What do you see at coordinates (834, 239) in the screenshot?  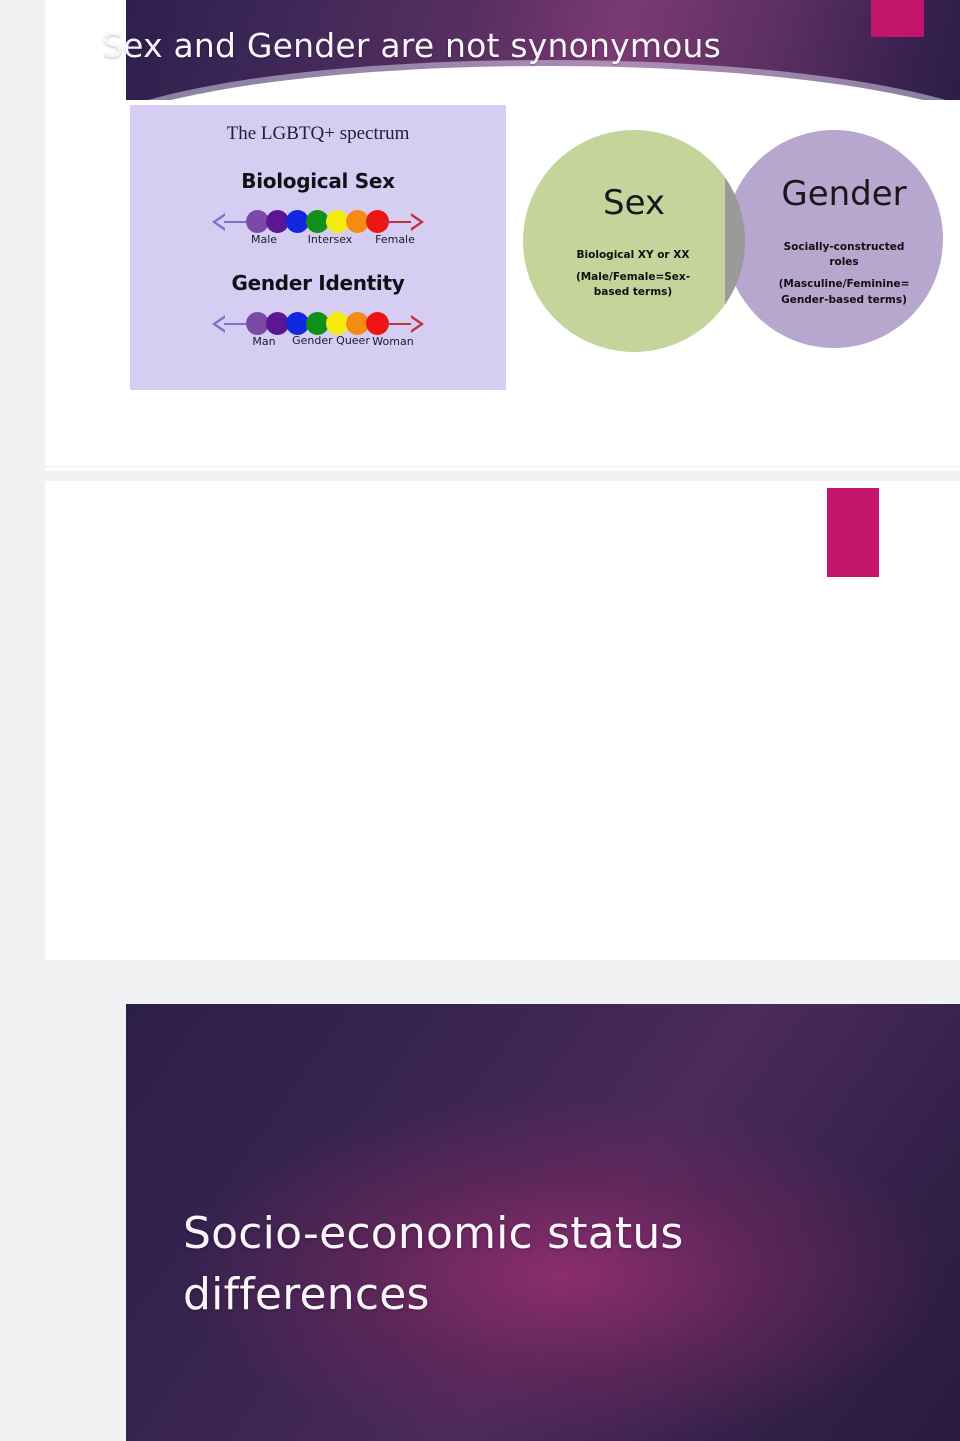 I see `venn-circle-gender` at bounding box center [834, 239].